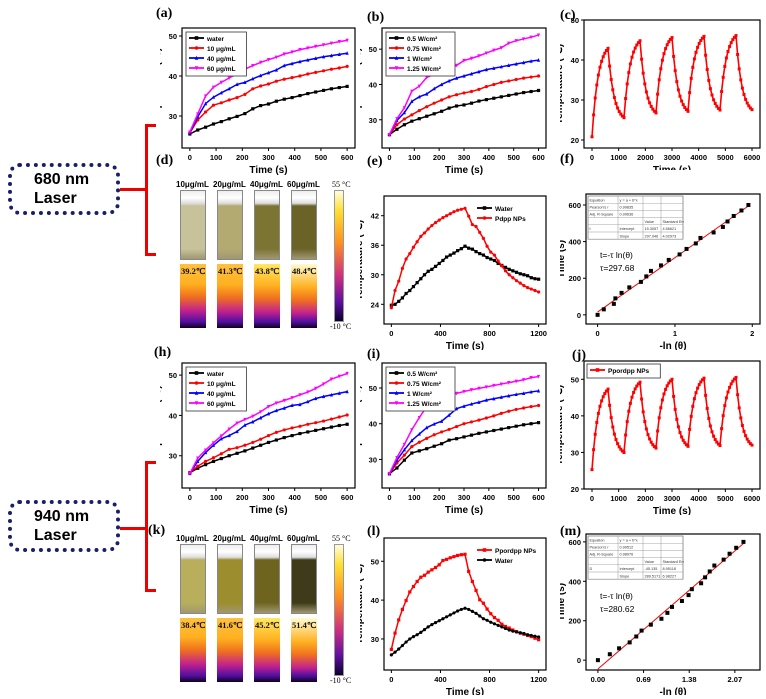 This screenshot has height=699, width=766. I want to click on x-tick-label: 1000, so click(618, 498).